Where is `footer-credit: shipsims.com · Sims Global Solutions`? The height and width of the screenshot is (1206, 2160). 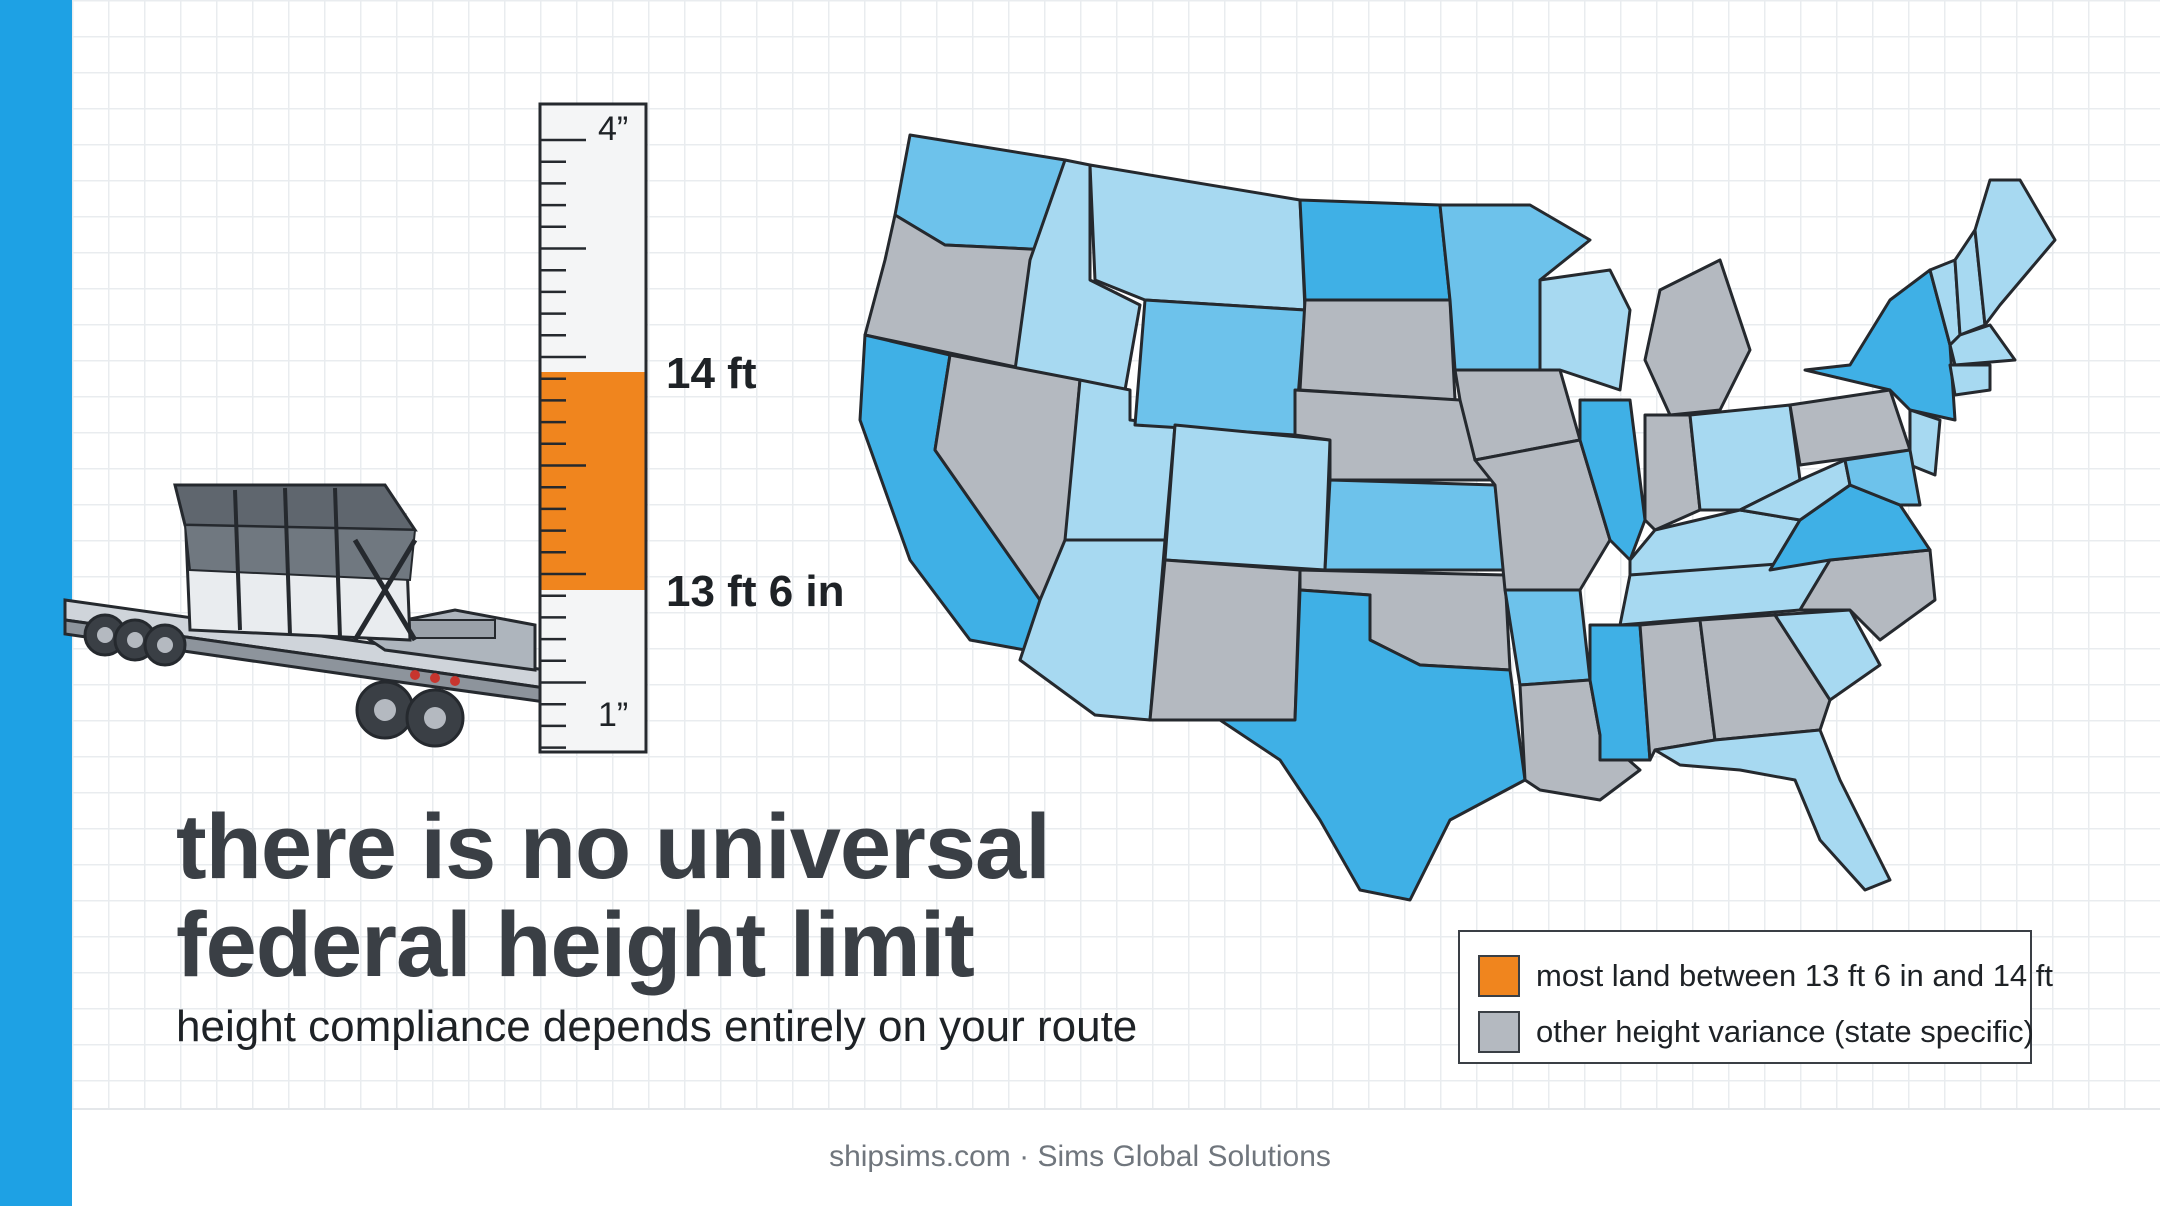 footer-credit: shipsims.com · Sims Global Solutions is located at coordinates (1080, 1156).